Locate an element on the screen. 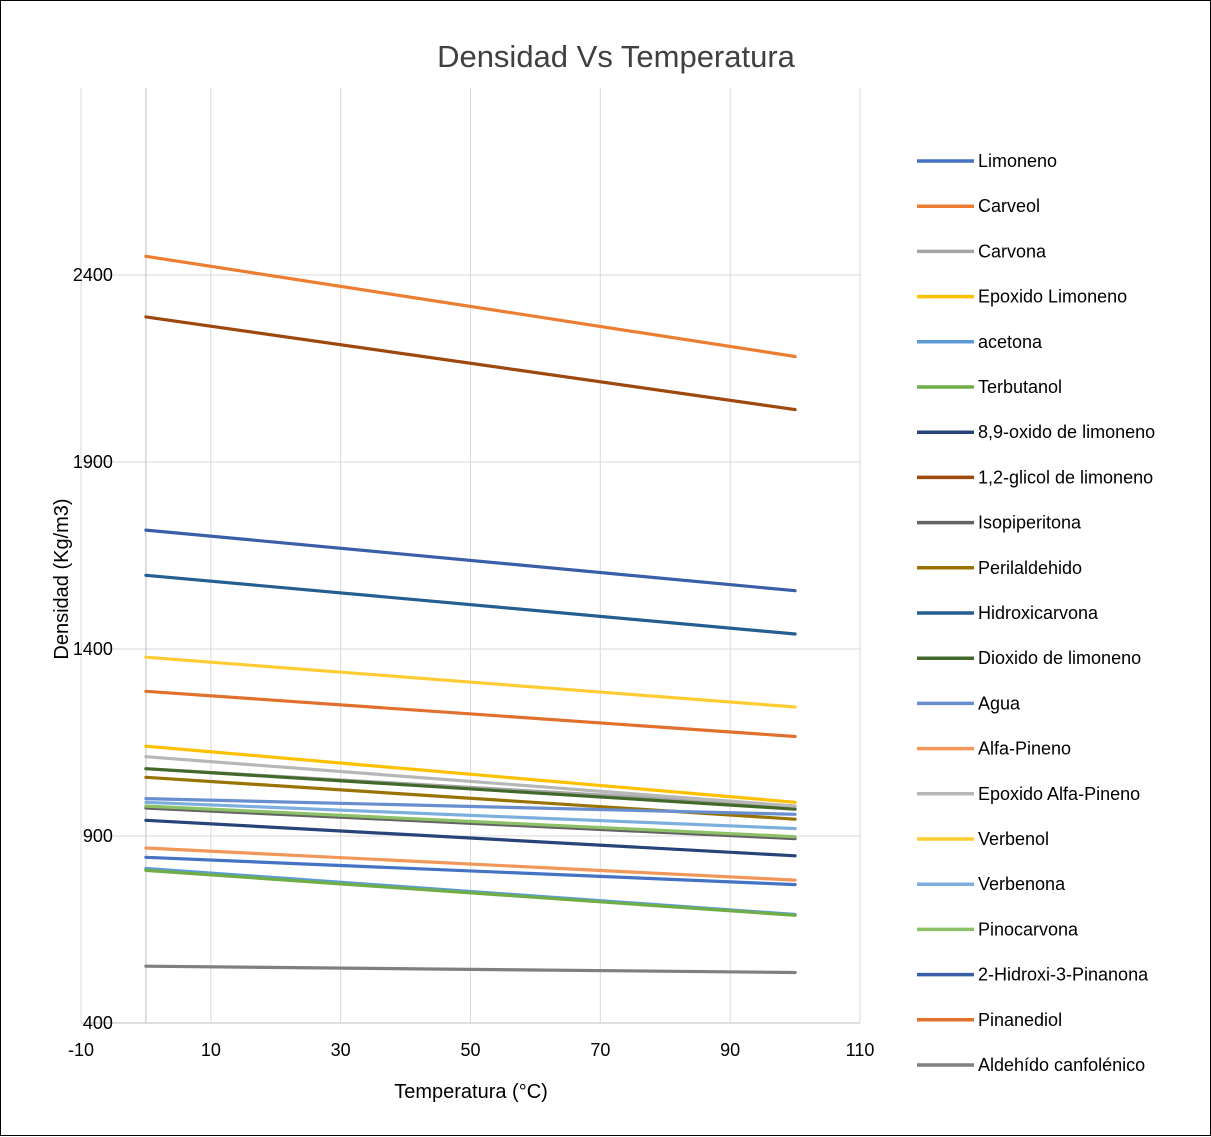  x-tick-label: 90 is located at coordinates (730, 1050).